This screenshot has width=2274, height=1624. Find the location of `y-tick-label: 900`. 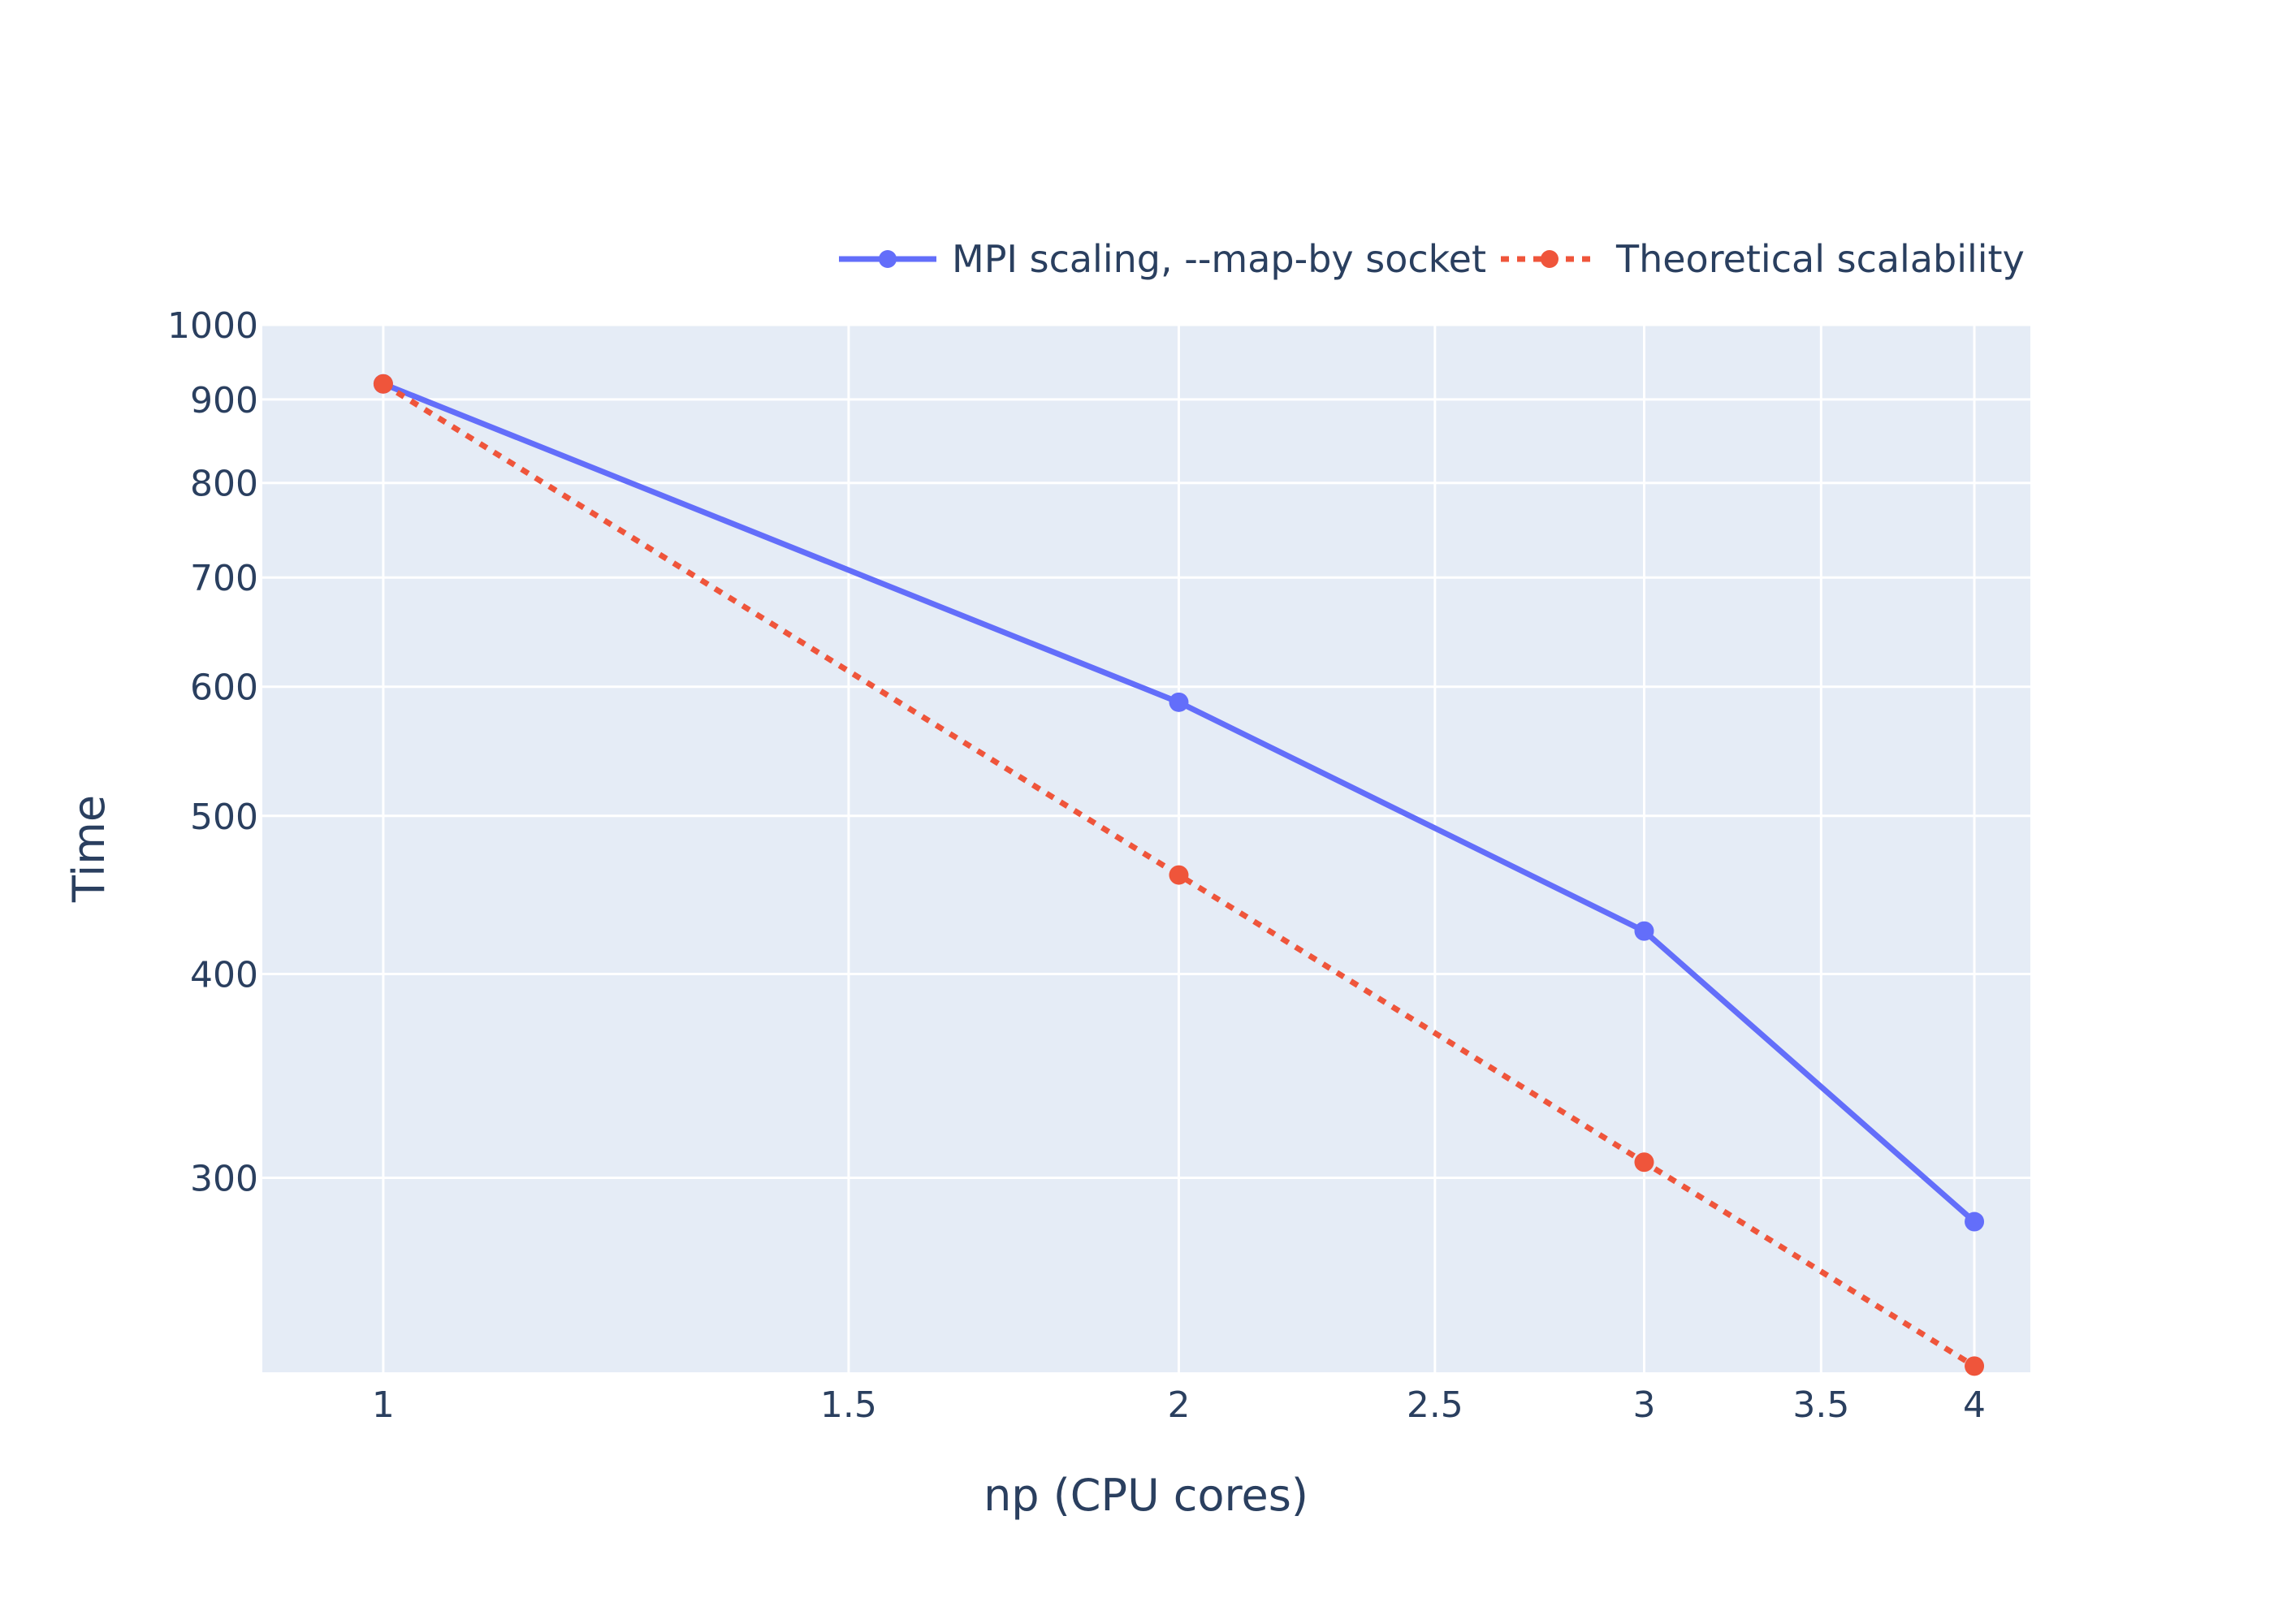

y-tick-label: 900 is located at coordinates (224, 401).